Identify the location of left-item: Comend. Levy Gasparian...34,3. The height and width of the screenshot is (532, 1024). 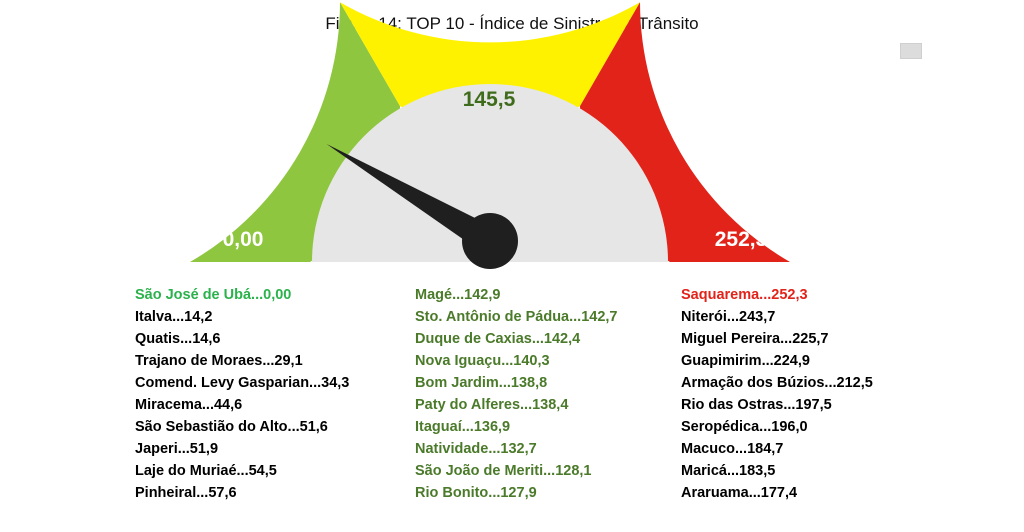
(242, 383).